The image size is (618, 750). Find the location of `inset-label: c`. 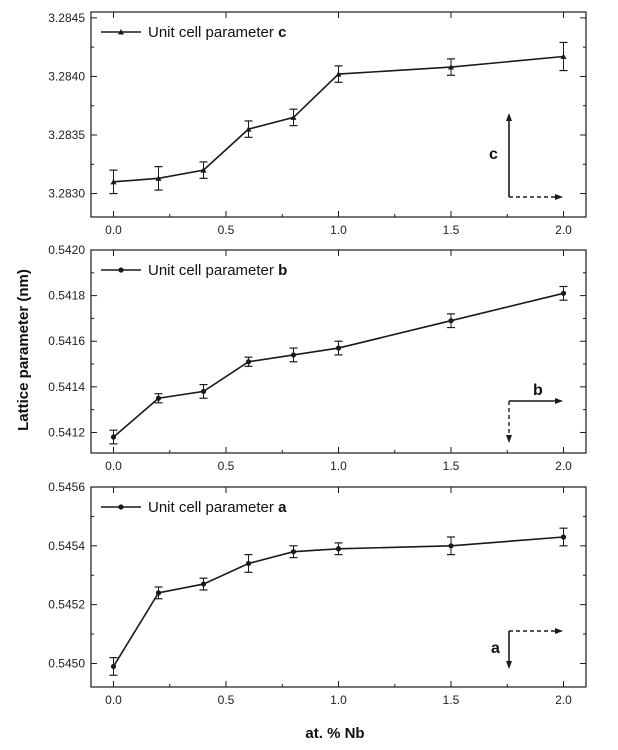

inset-label: c is located at coordinates (493, 154).